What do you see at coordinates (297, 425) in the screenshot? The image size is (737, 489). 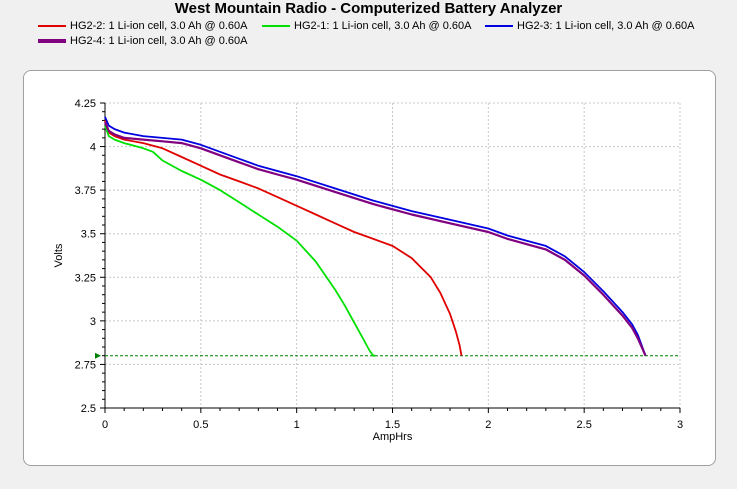 I see `x-tick-label: 1` at bounding box center [297, 425].